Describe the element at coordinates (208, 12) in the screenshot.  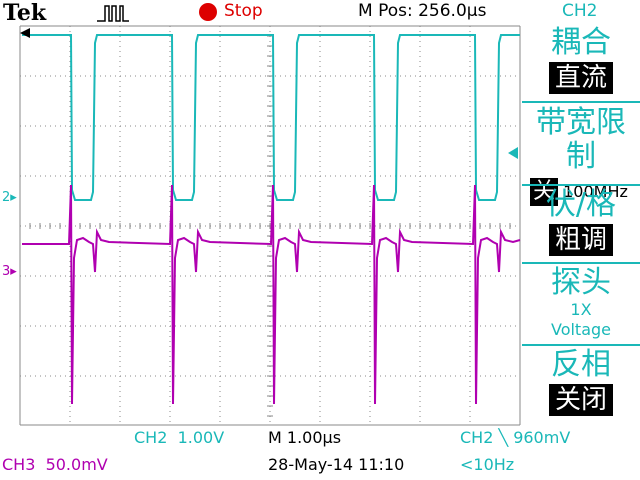
I see `run-status-icon` at that location.